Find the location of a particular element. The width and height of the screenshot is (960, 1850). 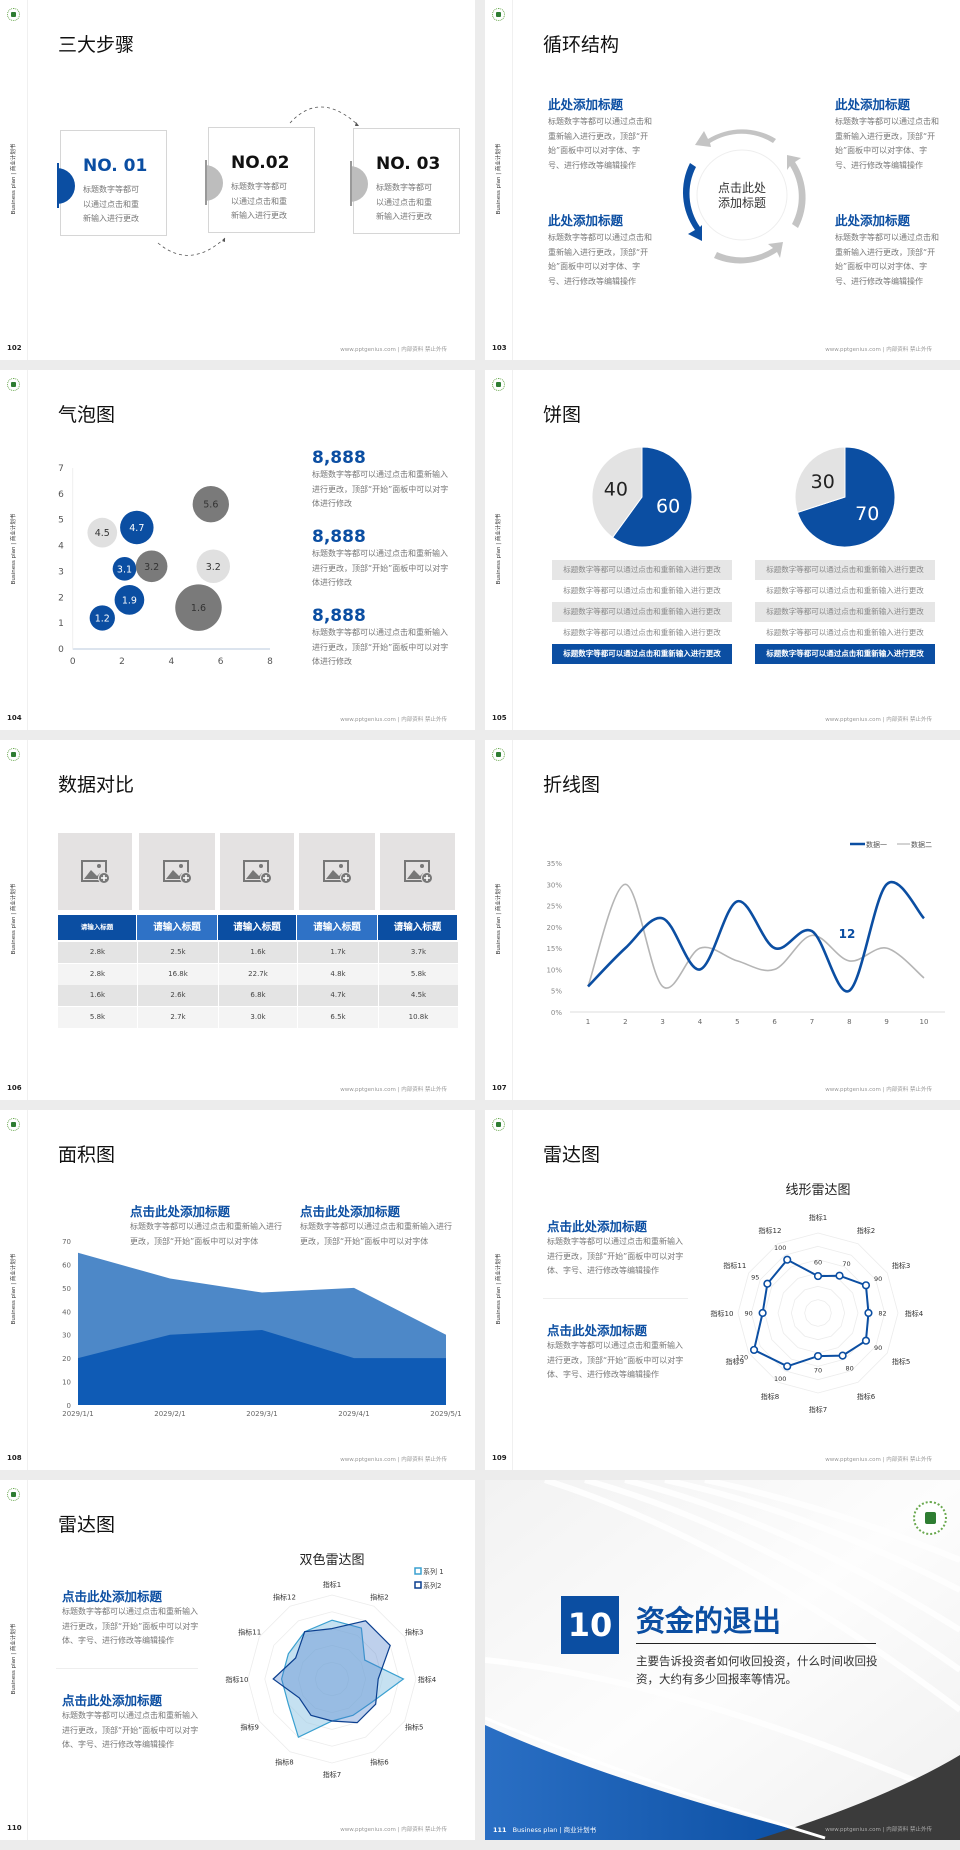

x-tick-label: 6 is located at coordinates (221, 662).